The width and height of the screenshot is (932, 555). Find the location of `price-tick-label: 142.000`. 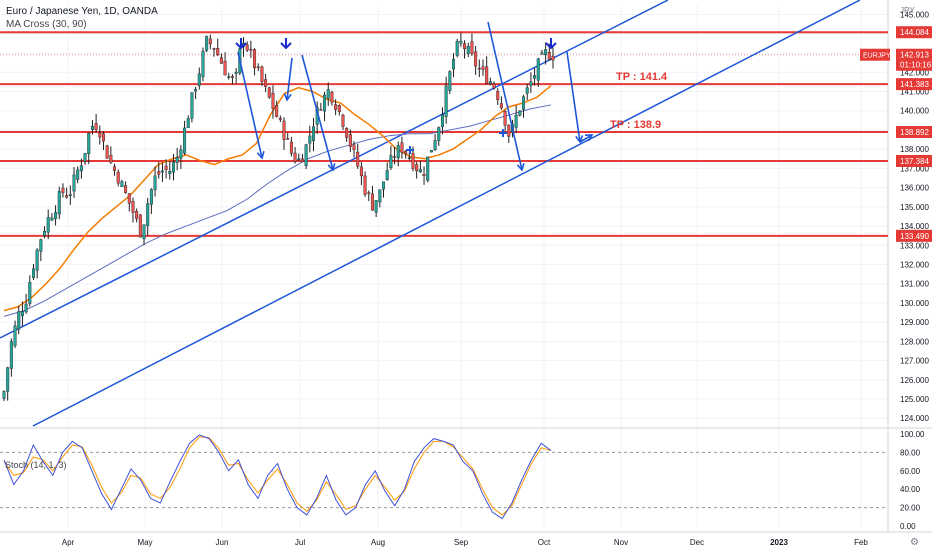

price-tick-label: 142.000 is located at coordinates (914, 72).